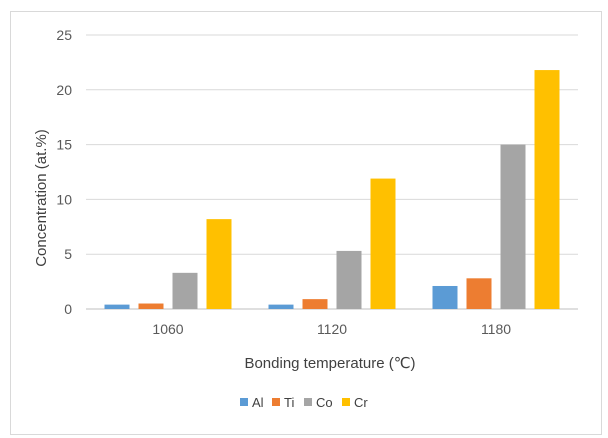  Describe the element at coordinates (289, 402) in the screenshot. I see `legend-label-ti: Ti` at that location.